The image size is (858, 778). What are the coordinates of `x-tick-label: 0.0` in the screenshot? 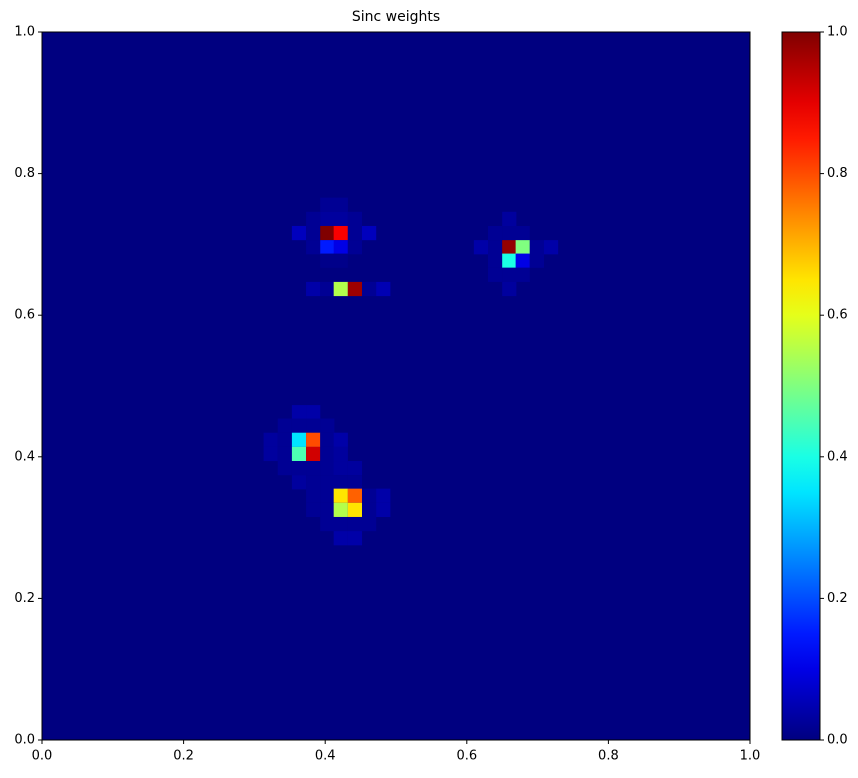 It's located at (42, 756).